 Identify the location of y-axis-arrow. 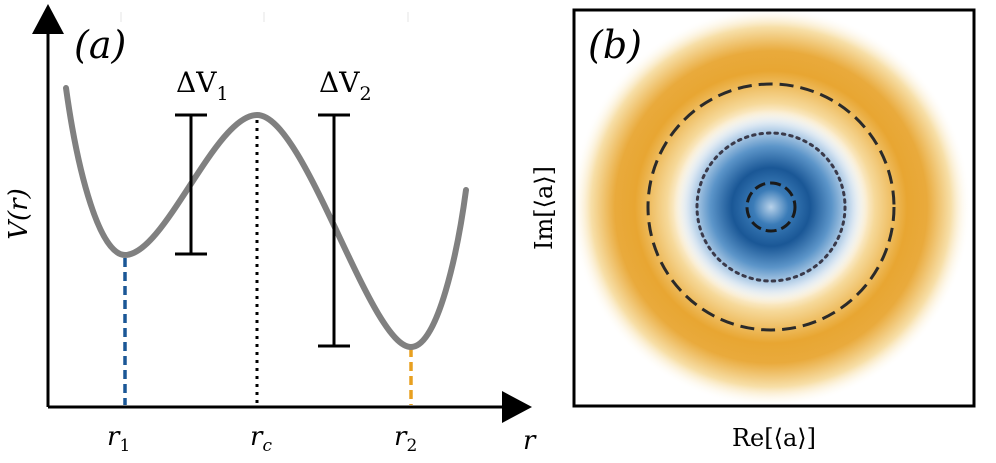
(48, 19).